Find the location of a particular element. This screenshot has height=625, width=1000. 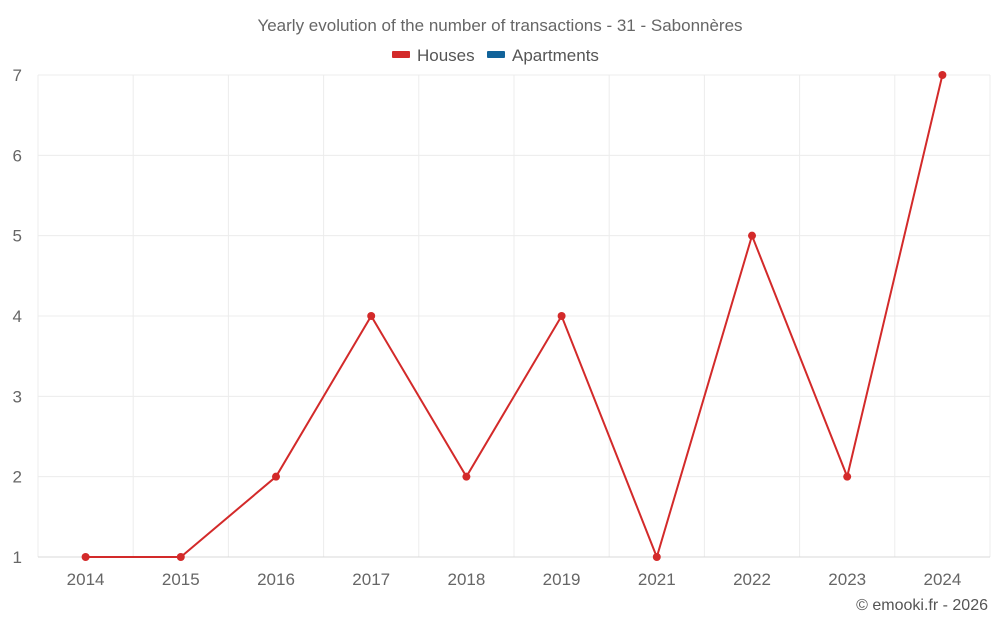

x-tick-label: 2014 is located at coordinates (86, 579).